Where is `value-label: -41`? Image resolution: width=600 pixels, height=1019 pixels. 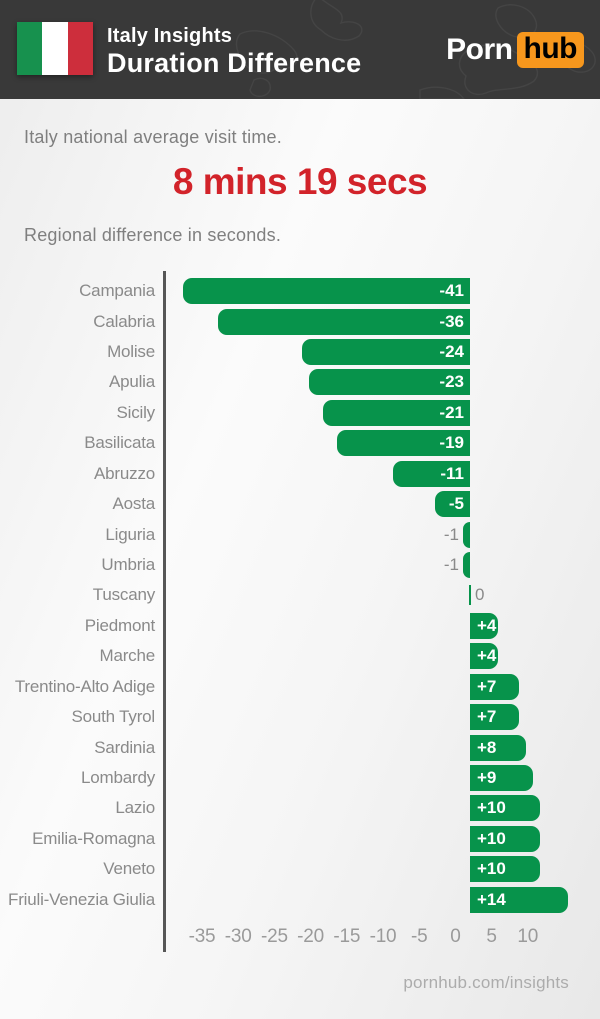
value-label: -41 is located at coordinates (451, 291).